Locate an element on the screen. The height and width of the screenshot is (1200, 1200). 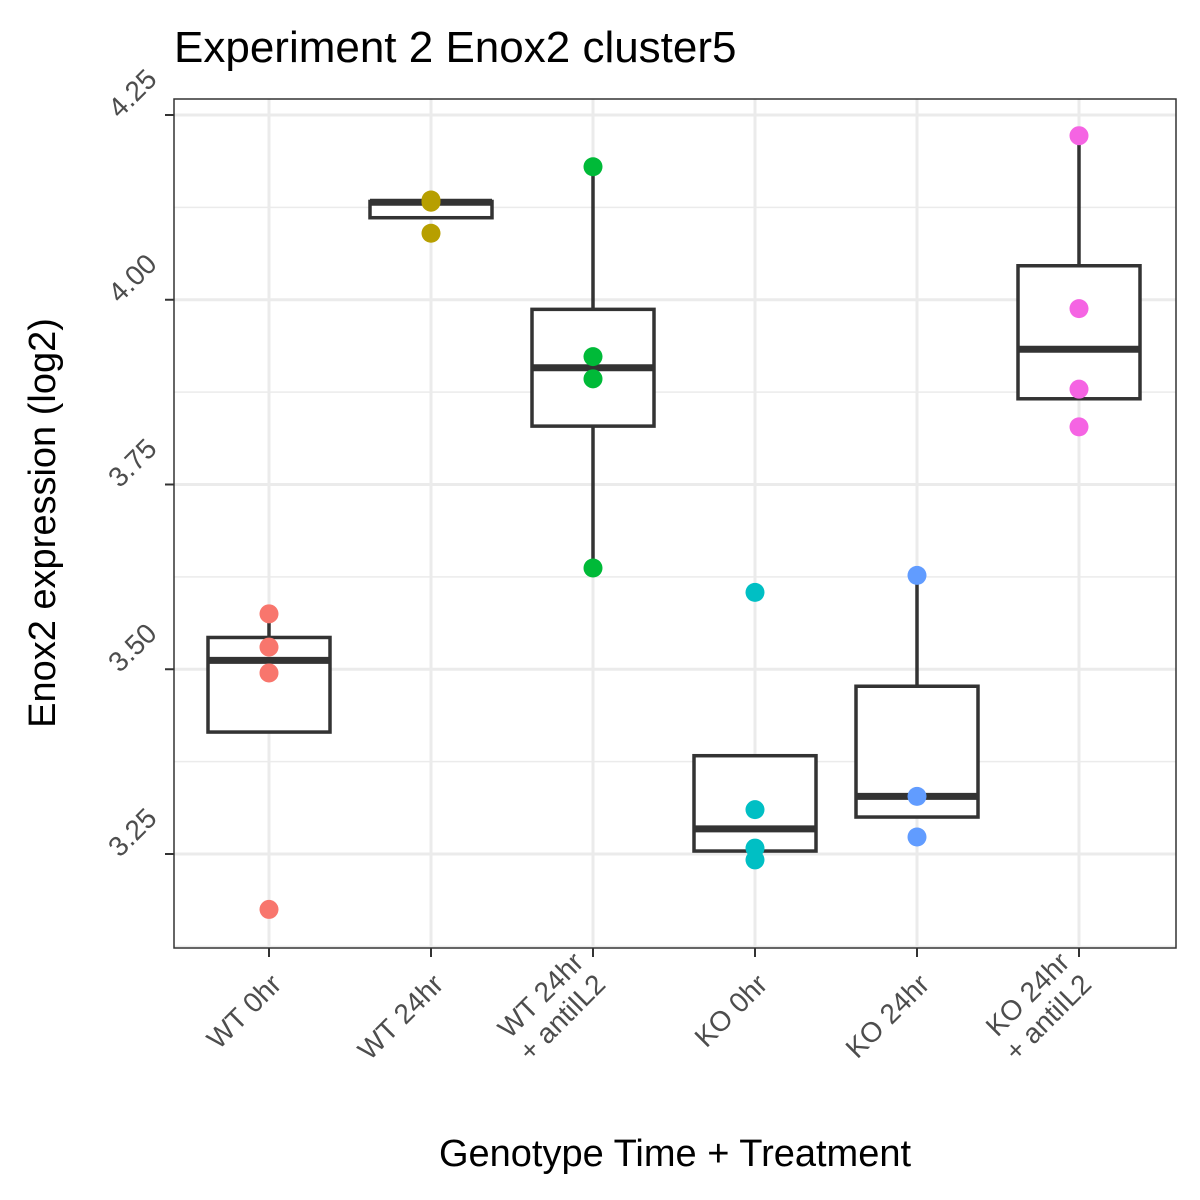
x-axis-title: Genotype Time + Treatment is located at coordinates (675, 1154).